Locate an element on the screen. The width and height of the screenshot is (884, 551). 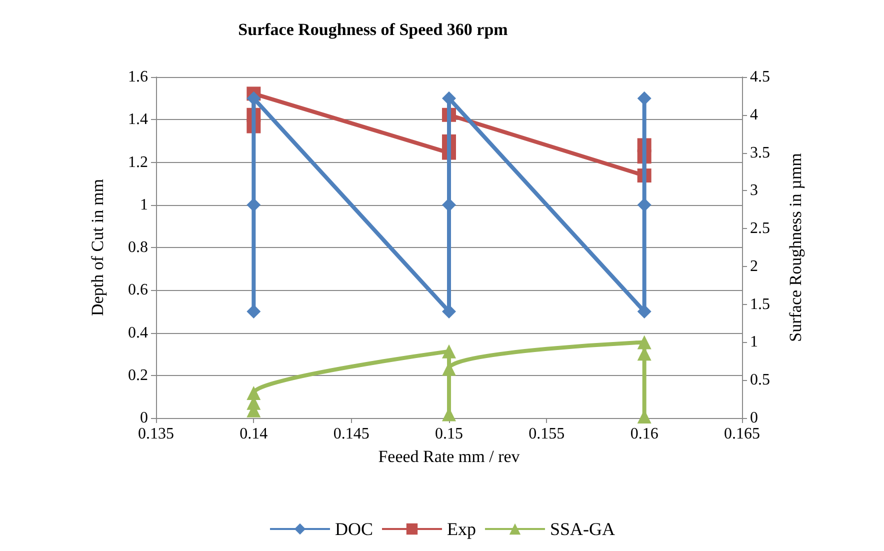
y-tick-label: 0.4 is located at coordinates (138, 333).